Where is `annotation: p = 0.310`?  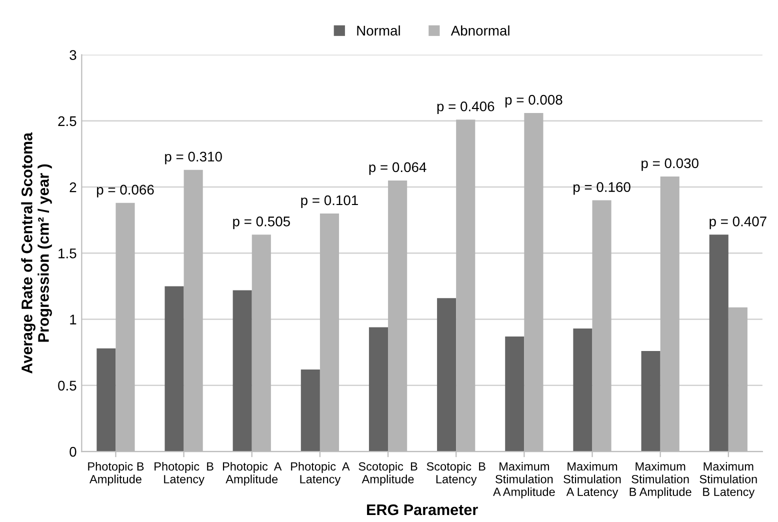
annotation: p = 0.310 is located at coordinates (193, 158).